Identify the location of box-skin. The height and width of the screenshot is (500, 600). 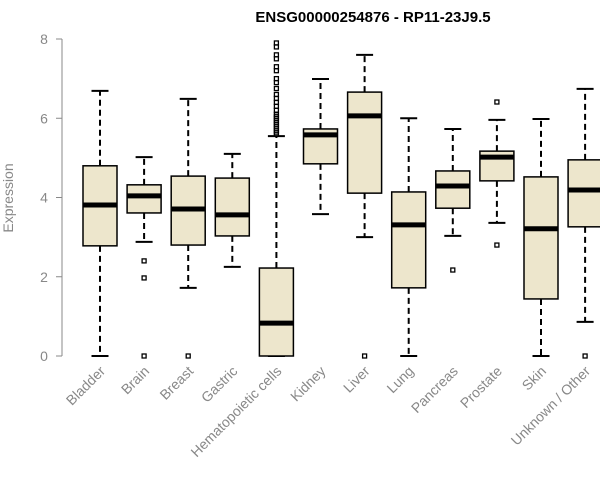
(541, 237).